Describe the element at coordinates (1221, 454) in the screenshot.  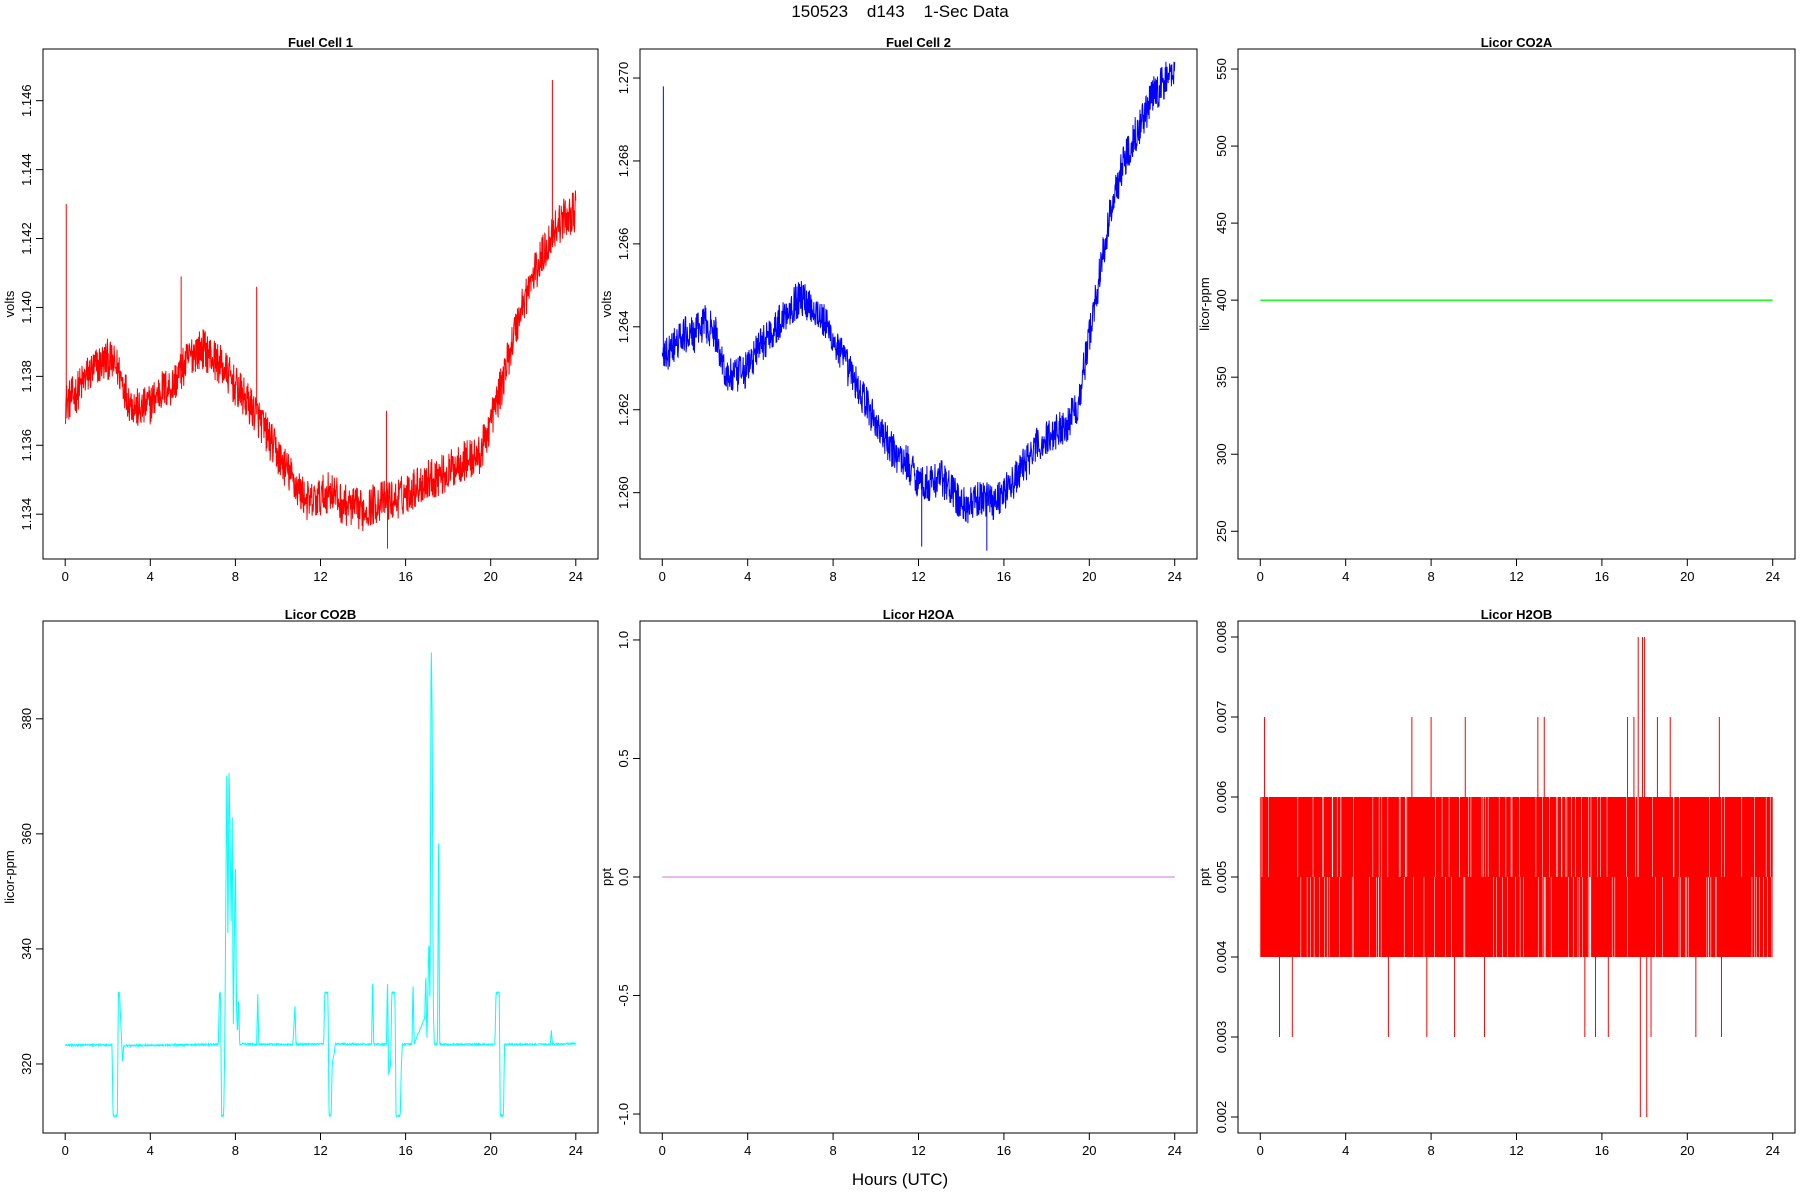
I see `y-tick-label: 300` at that location.